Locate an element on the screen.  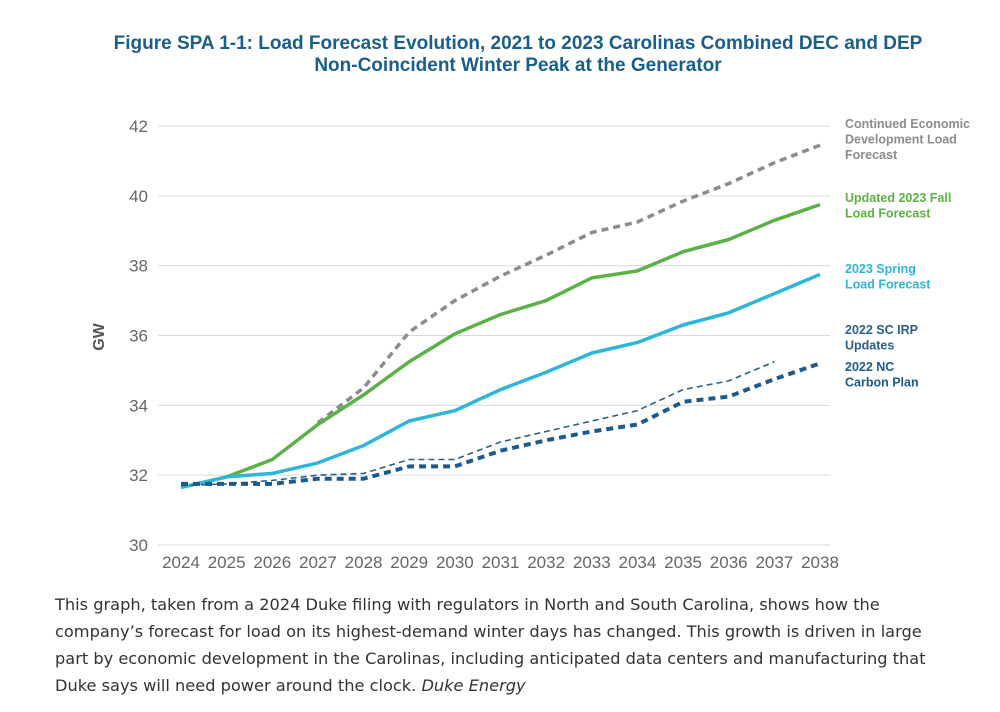
legend-entry: Forecast is located at coordinates (871, 155).